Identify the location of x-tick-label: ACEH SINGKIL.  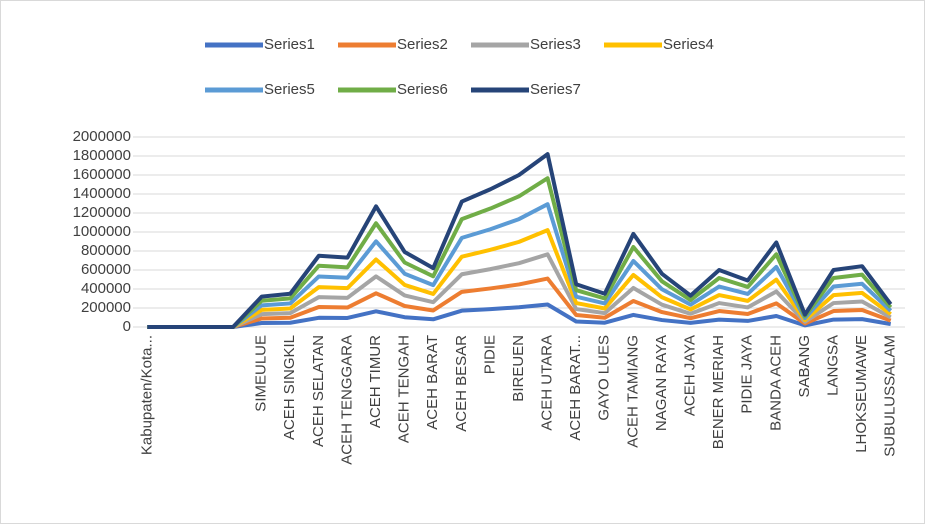
(289, 387).